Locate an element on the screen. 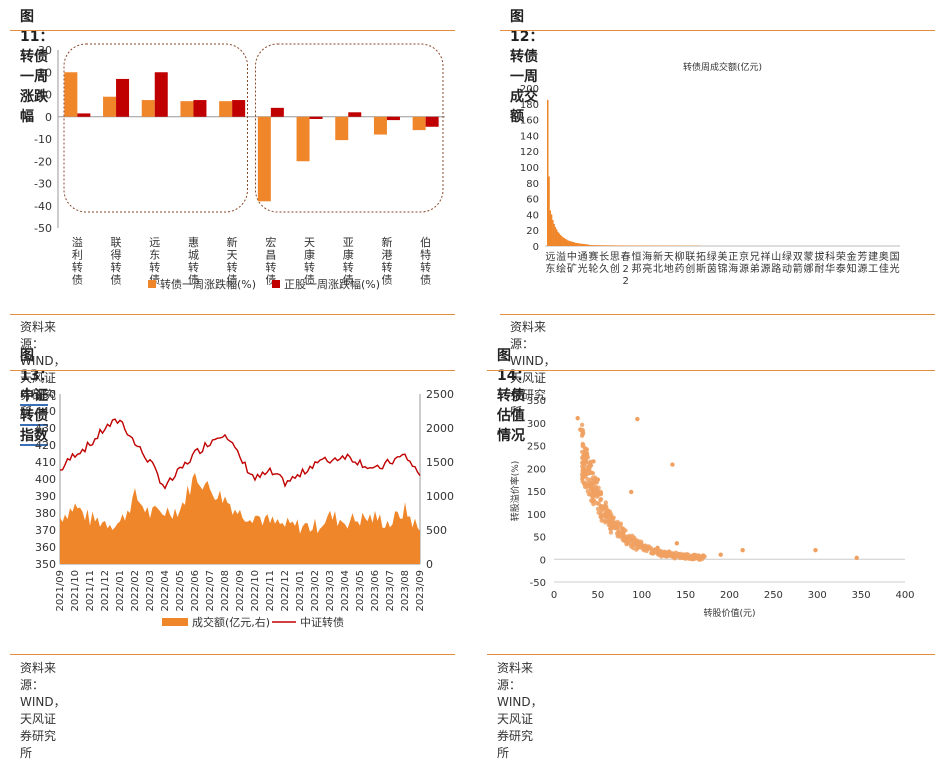  x-tick-label: 2022/01 is located at coordinates (120, 591).